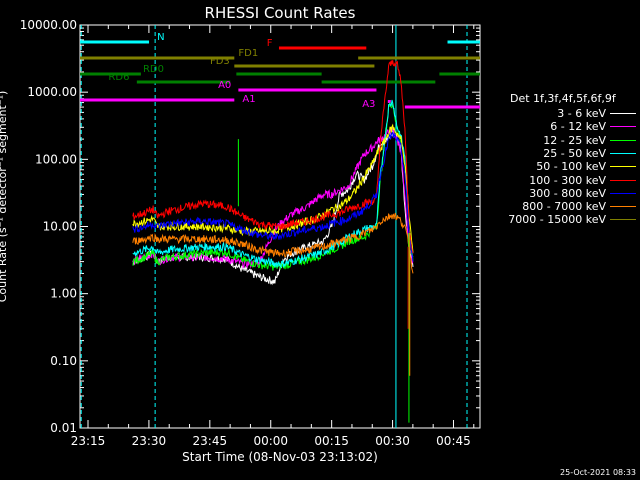  Describe the element at coordinates (63, 361) in the screenshot. I see `y-tick-label: 0.10` at that location.